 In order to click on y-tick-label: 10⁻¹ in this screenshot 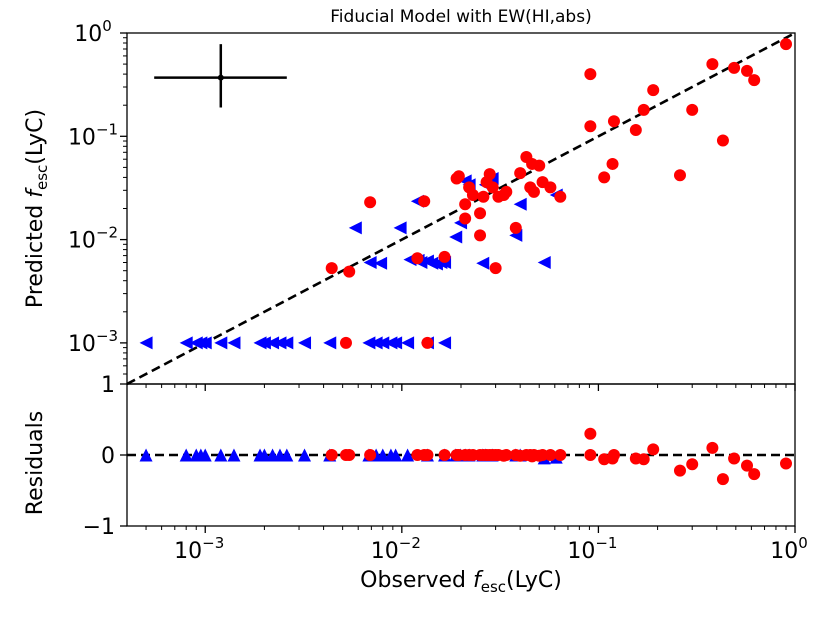, I will do `click(93, 135)`.